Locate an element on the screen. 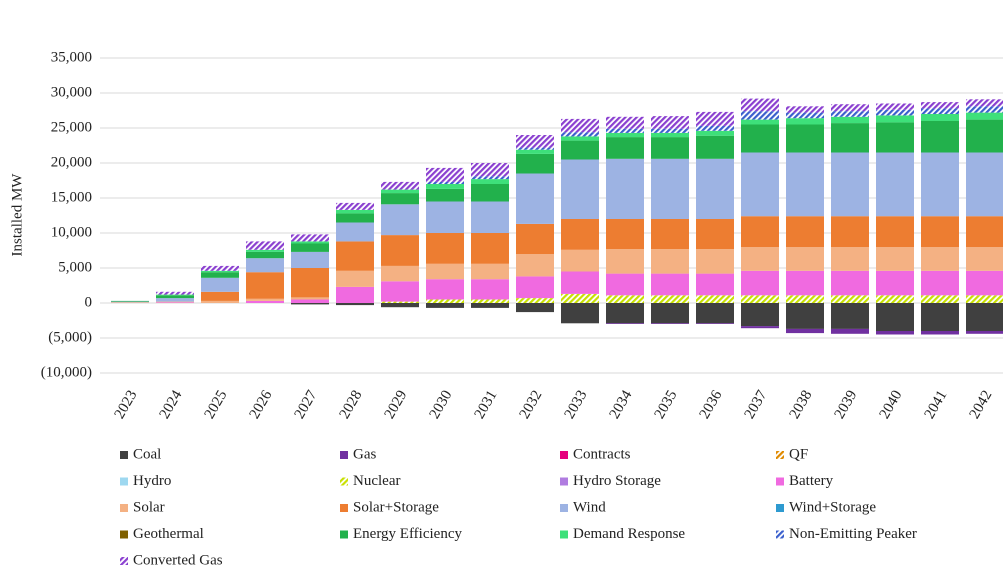 Image resolution: width=1003 pixels, height=568 pixels. x-tick-label: 2033 is located at coordinates (576, 405).